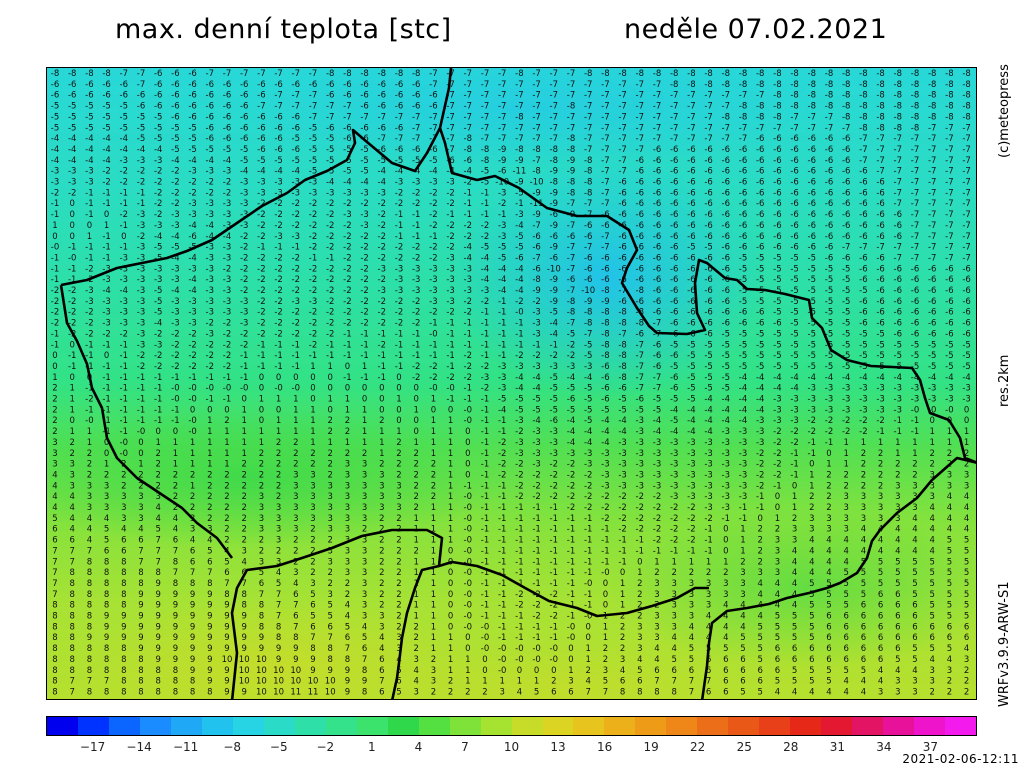 The image size is (1024, 768). I want to click on color-scale-tick-label: 31, so click(837, 747).